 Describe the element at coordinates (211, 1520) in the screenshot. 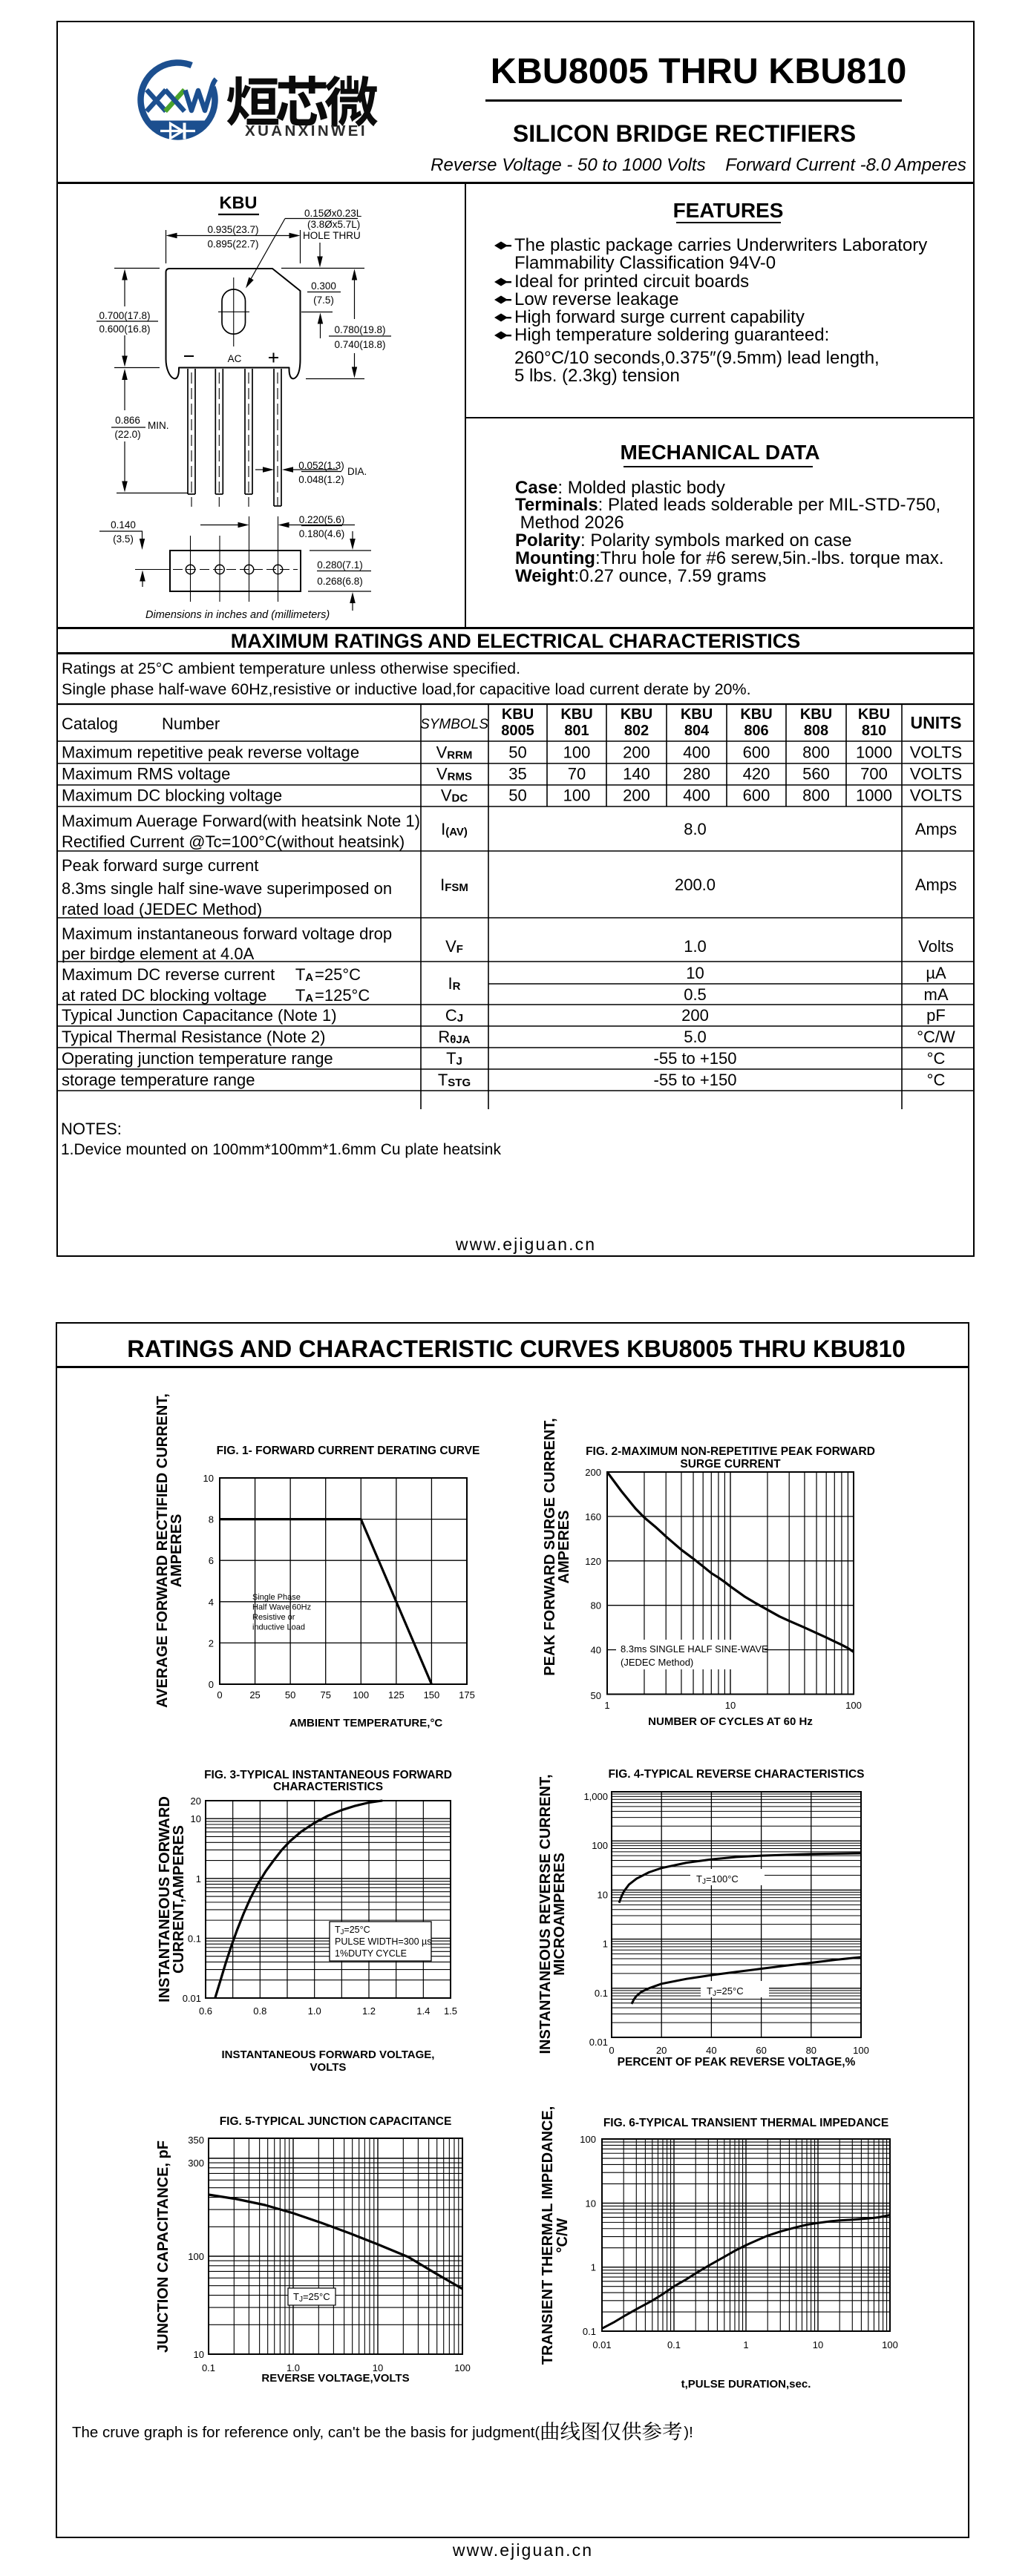

I see `svg-text: 8` at that location.